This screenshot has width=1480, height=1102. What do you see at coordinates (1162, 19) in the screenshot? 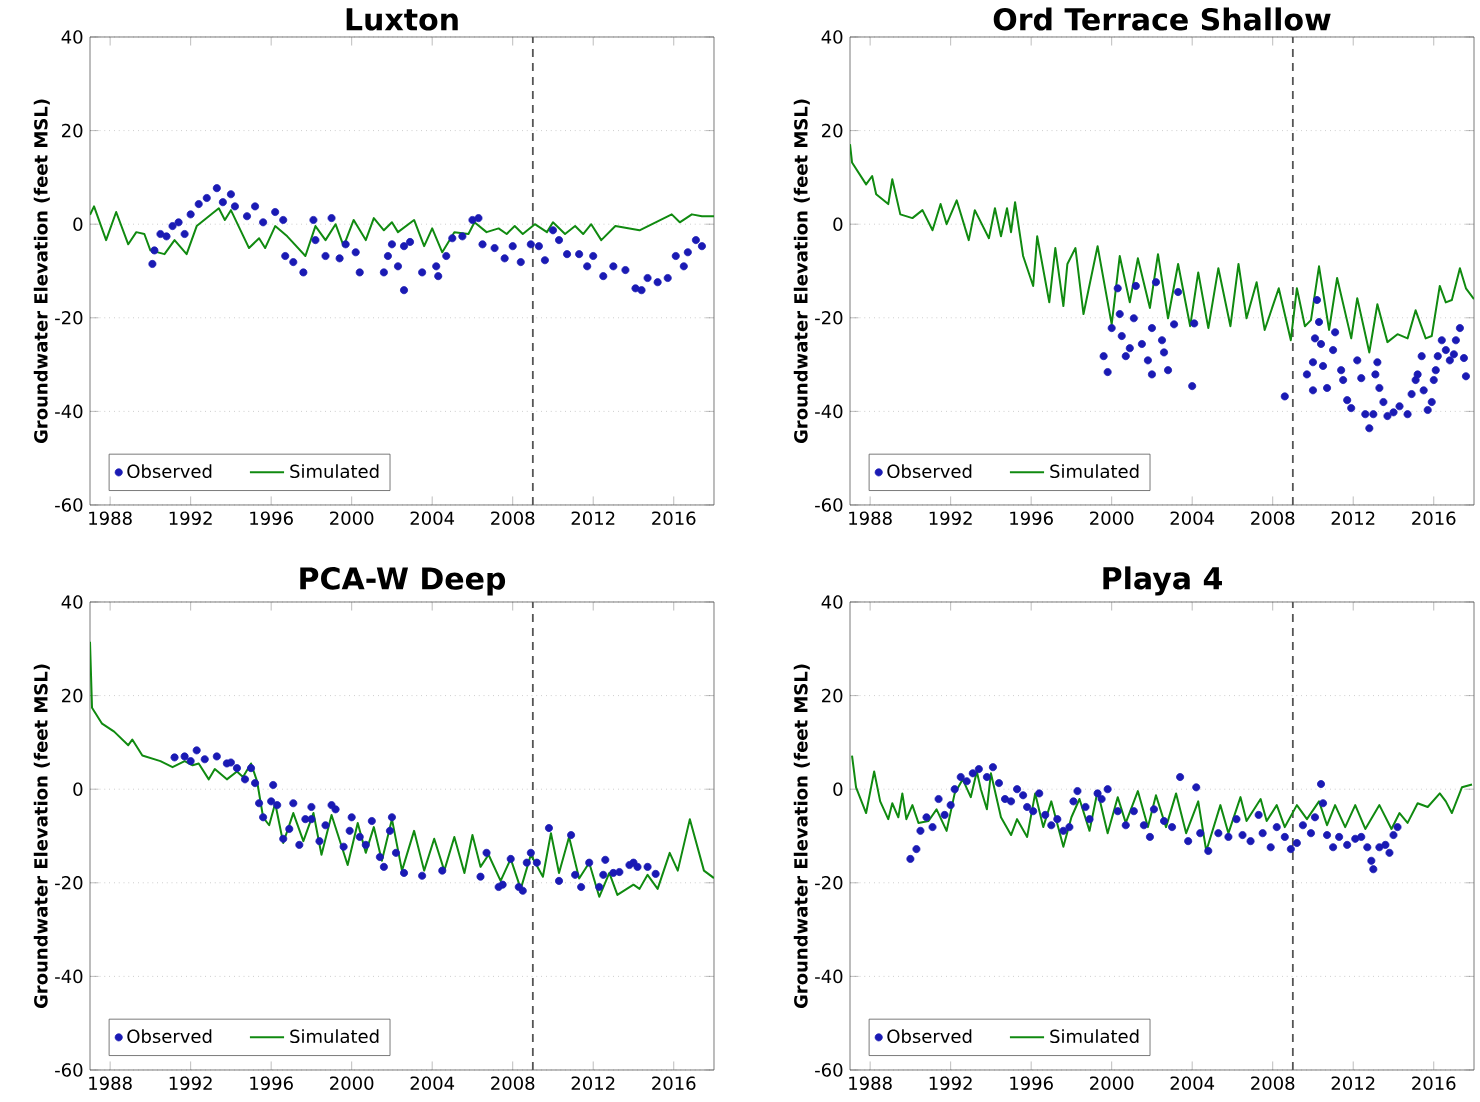
I see `chart-title: Ord Terrace Shallow` at bounding box center [1162, 19].